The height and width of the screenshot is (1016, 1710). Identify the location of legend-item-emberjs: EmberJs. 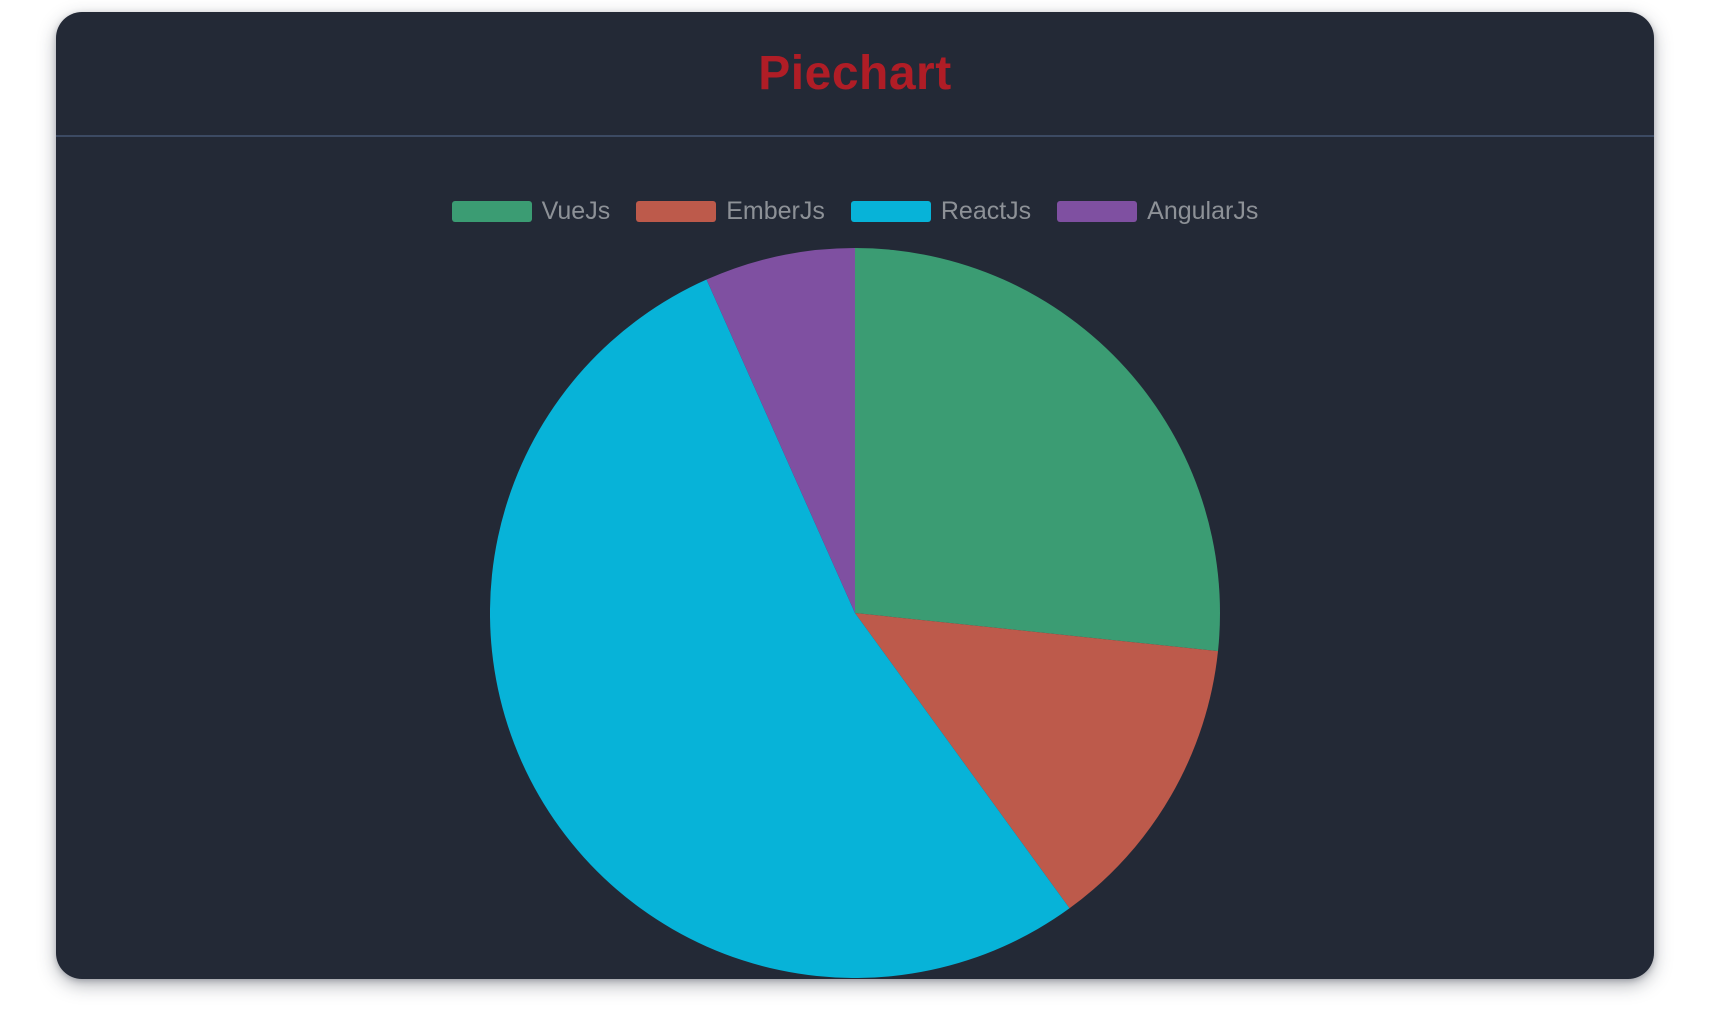
(730, 211).